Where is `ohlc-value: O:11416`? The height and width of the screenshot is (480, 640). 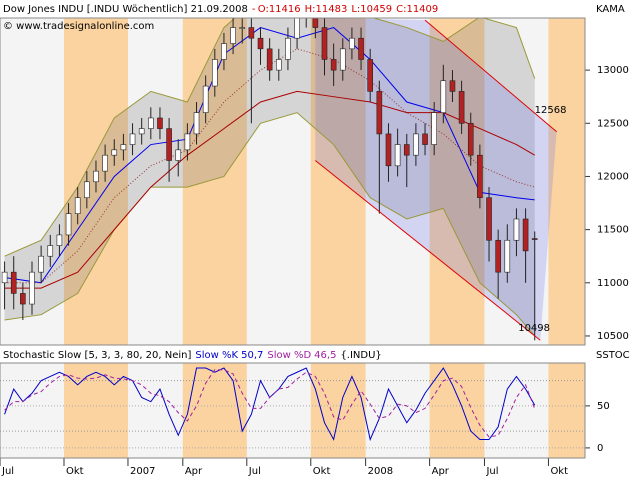 ohlc-value: O:11416 is located at coordinates (279, 9).